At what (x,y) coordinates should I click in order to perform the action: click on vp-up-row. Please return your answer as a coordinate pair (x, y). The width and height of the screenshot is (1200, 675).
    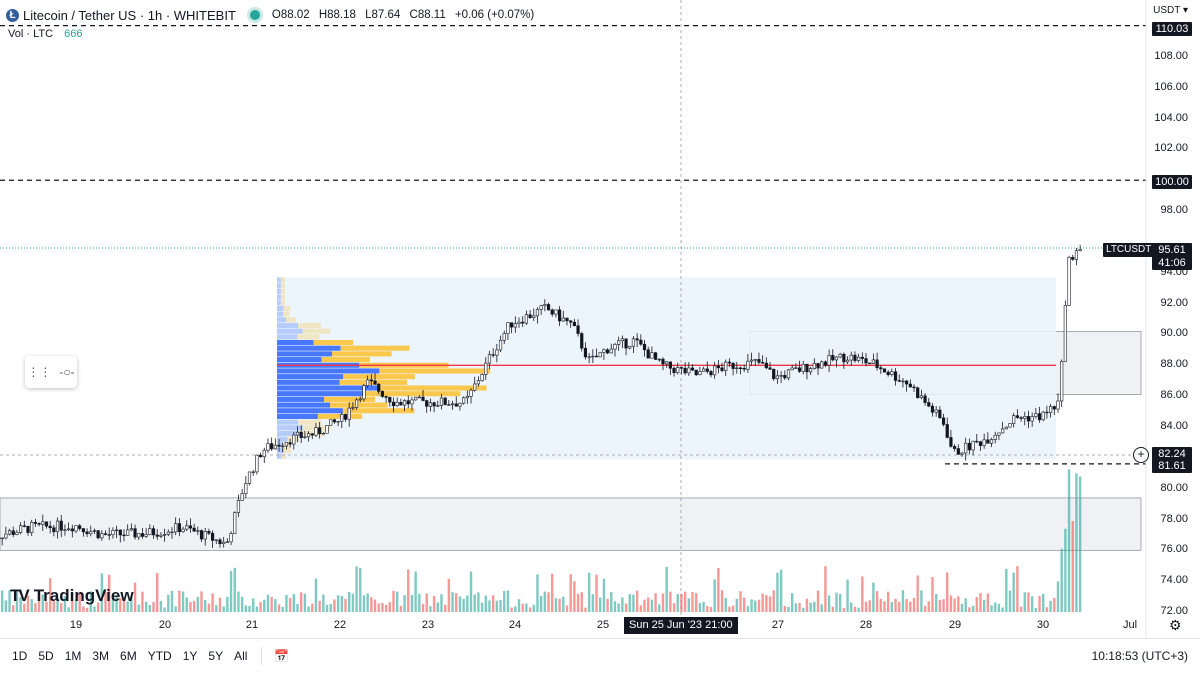
    Looking at the image, I should click on (288, 325).